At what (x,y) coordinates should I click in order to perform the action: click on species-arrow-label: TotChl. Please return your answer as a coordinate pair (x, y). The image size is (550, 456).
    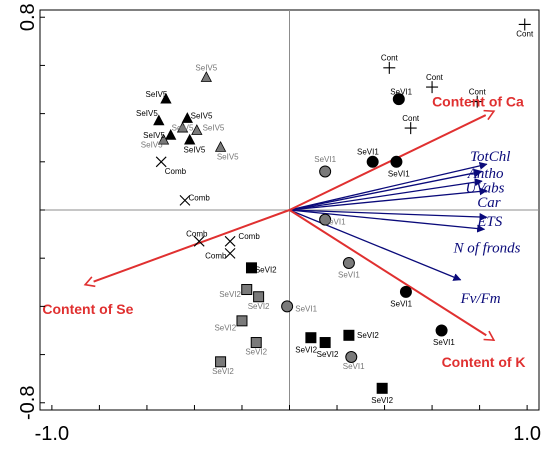
    Looking at the image, I should click on (490, 157).